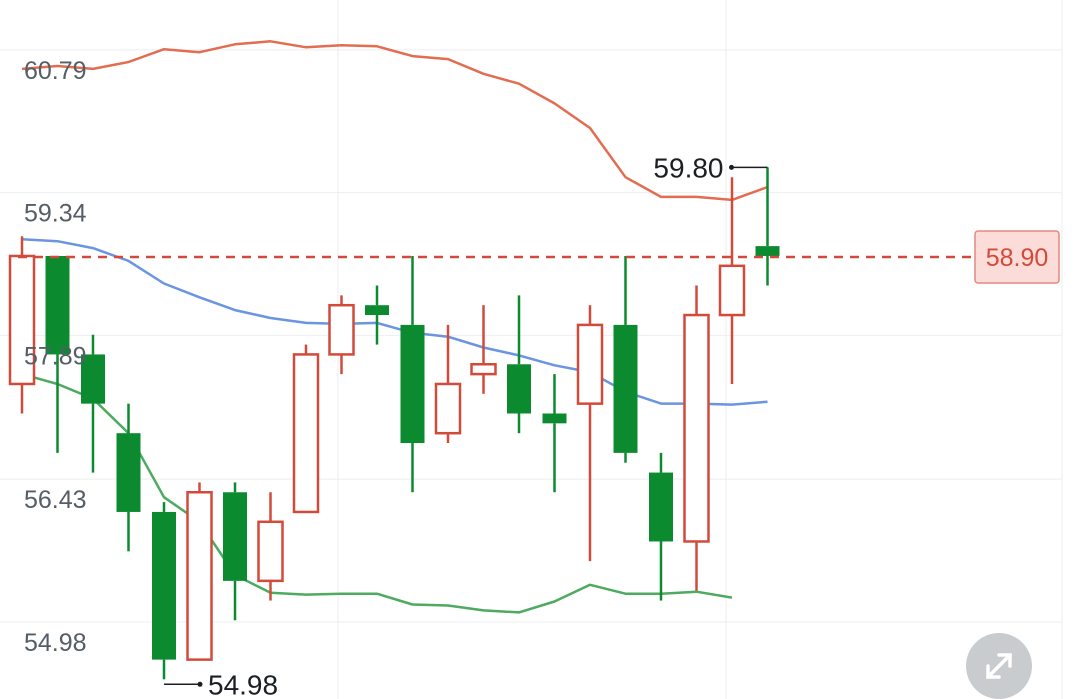  Describe the element at coordinates (55, 643) in the screenshot. I see `y-tick-label-4: 54.98` at that location.